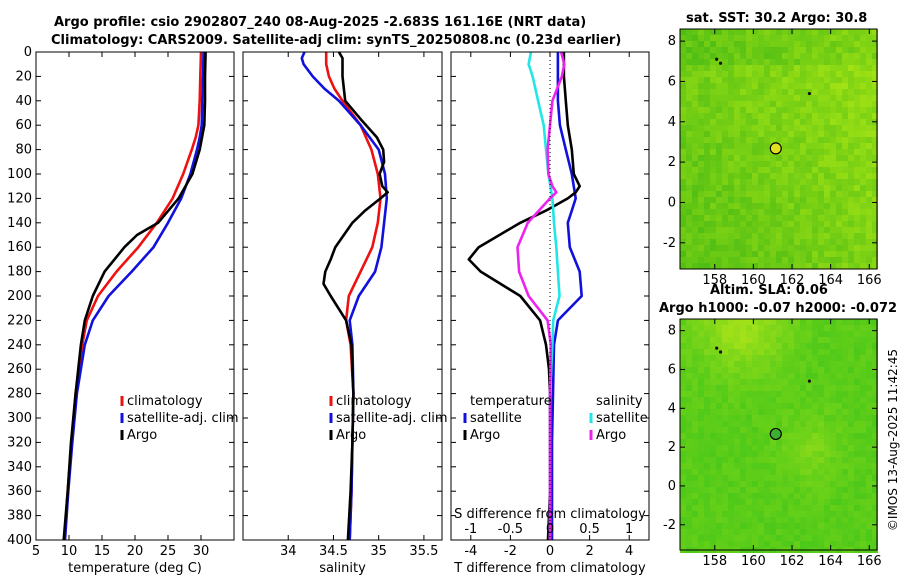  I want to click on panel3-xtick-label: -4, so click(470, 551).